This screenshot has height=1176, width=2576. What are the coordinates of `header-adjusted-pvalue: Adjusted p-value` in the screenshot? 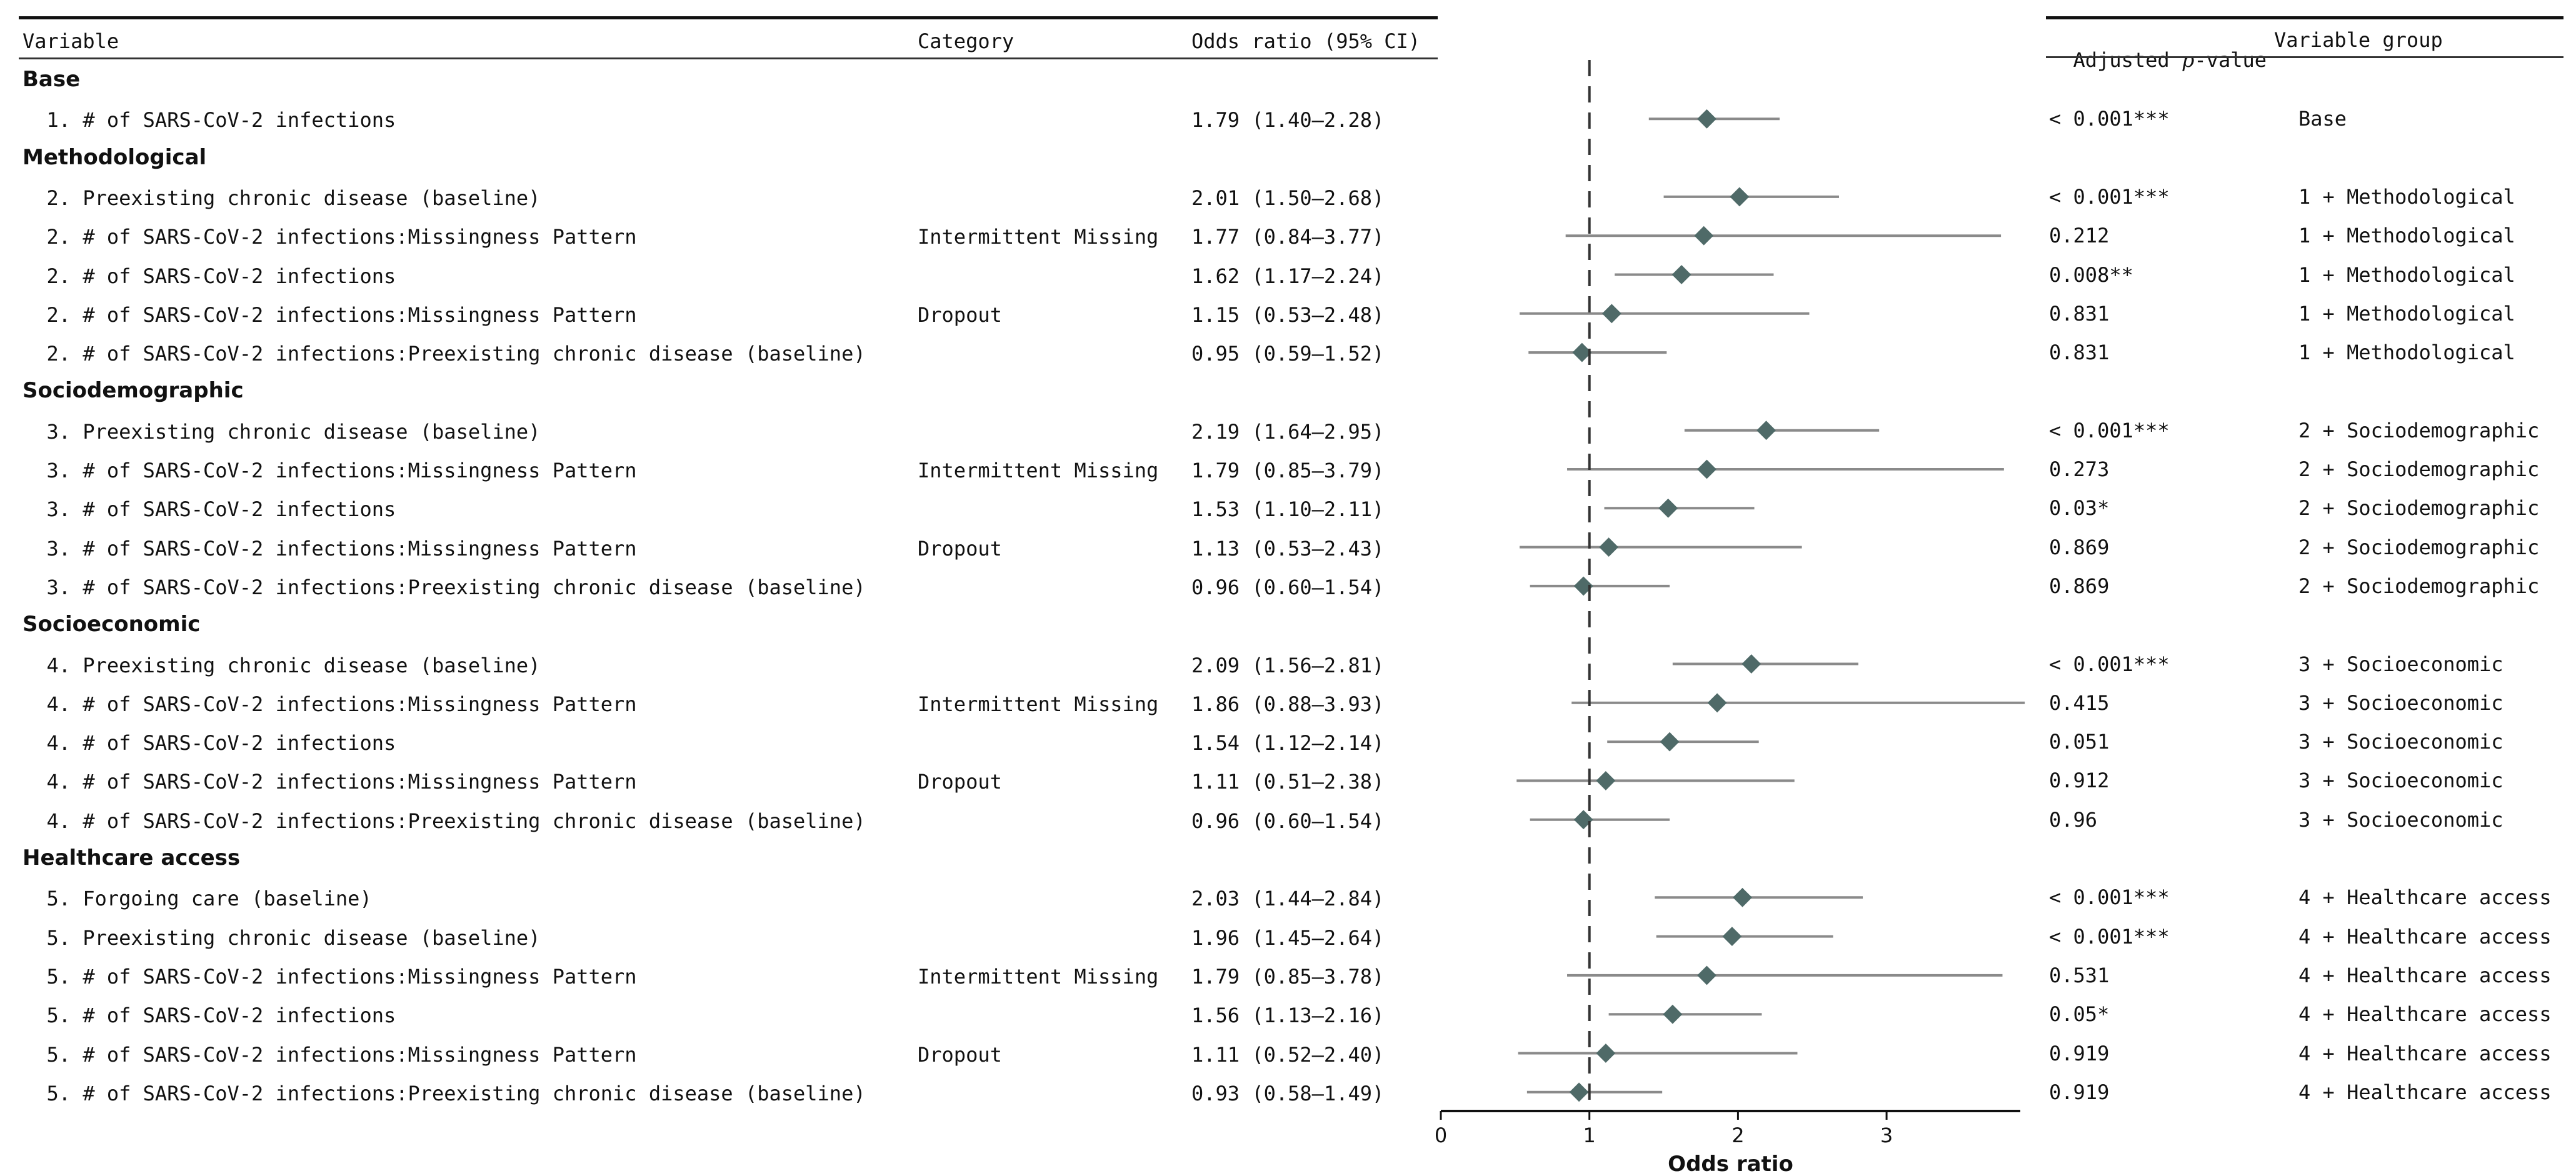 It's located at (2158, 50).